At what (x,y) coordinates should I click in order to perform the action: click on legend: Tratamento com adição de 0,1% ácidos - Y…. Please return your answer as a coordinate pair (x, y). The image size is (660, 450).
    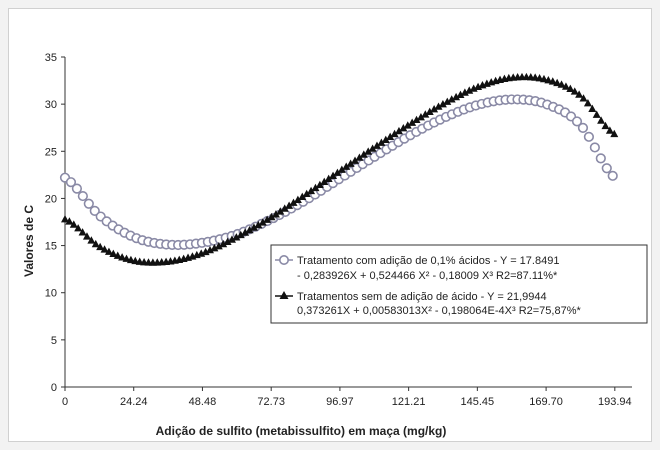
    Looking at the image, I should click on (459, 284).